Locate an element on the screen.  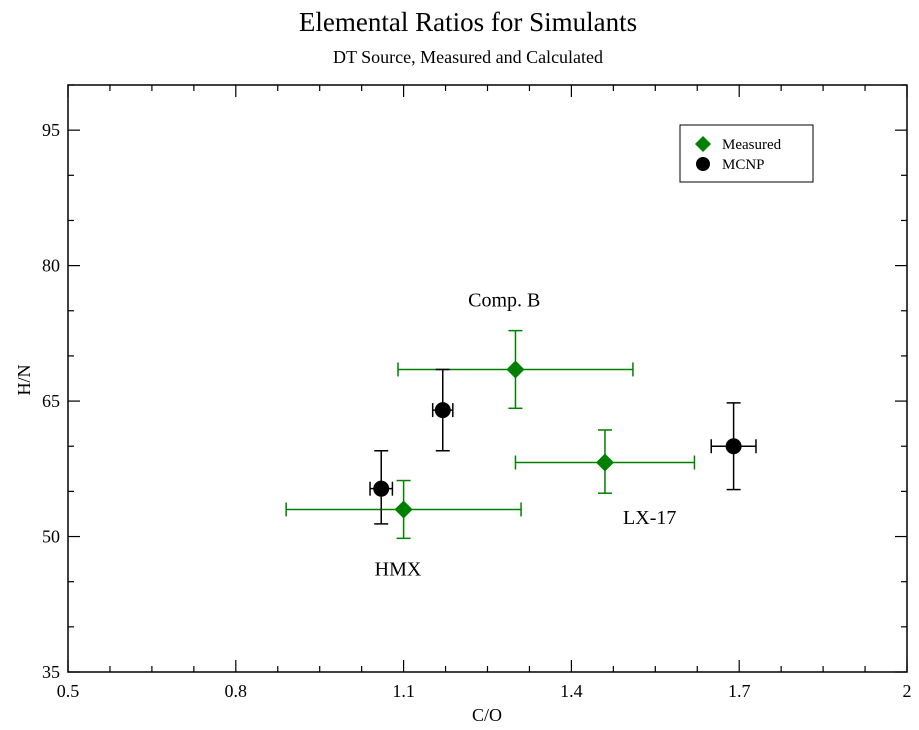
x-axis-label: C/O is located at coordinates (487, 715).